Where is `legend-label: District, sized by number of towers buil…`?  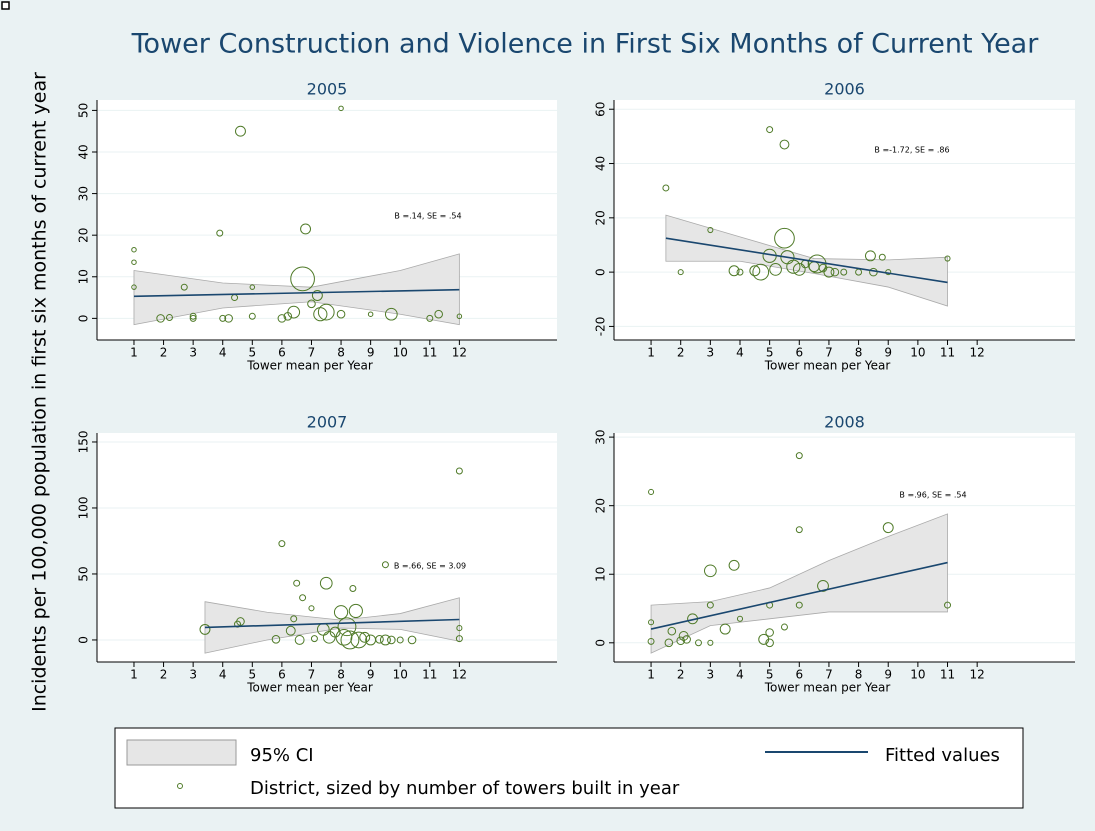
legend-label: District, sized by number of towers buil… is located at coordinates (465, 788).